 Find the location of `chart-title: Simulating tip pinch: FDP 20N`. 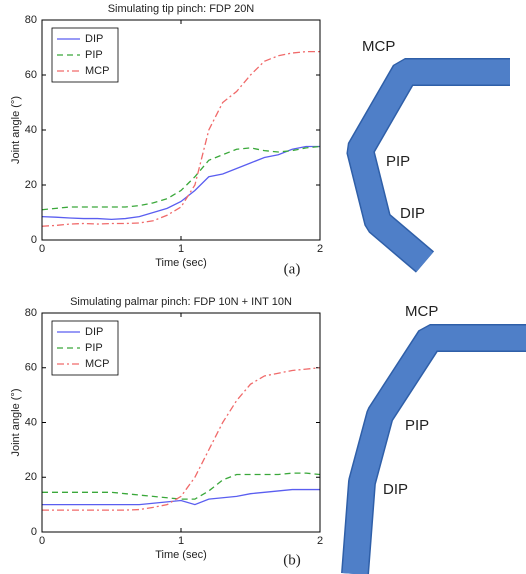

chart-title: Simulating tip pinch: FDP 20N is located at coordinates (181, 9).